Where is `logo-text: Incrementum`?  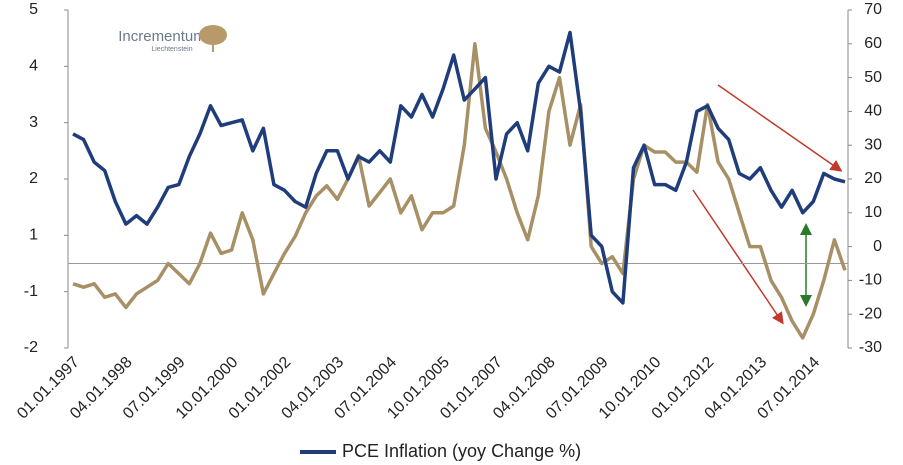
logo-text: Incrementum is located at coordinates (162, 36).